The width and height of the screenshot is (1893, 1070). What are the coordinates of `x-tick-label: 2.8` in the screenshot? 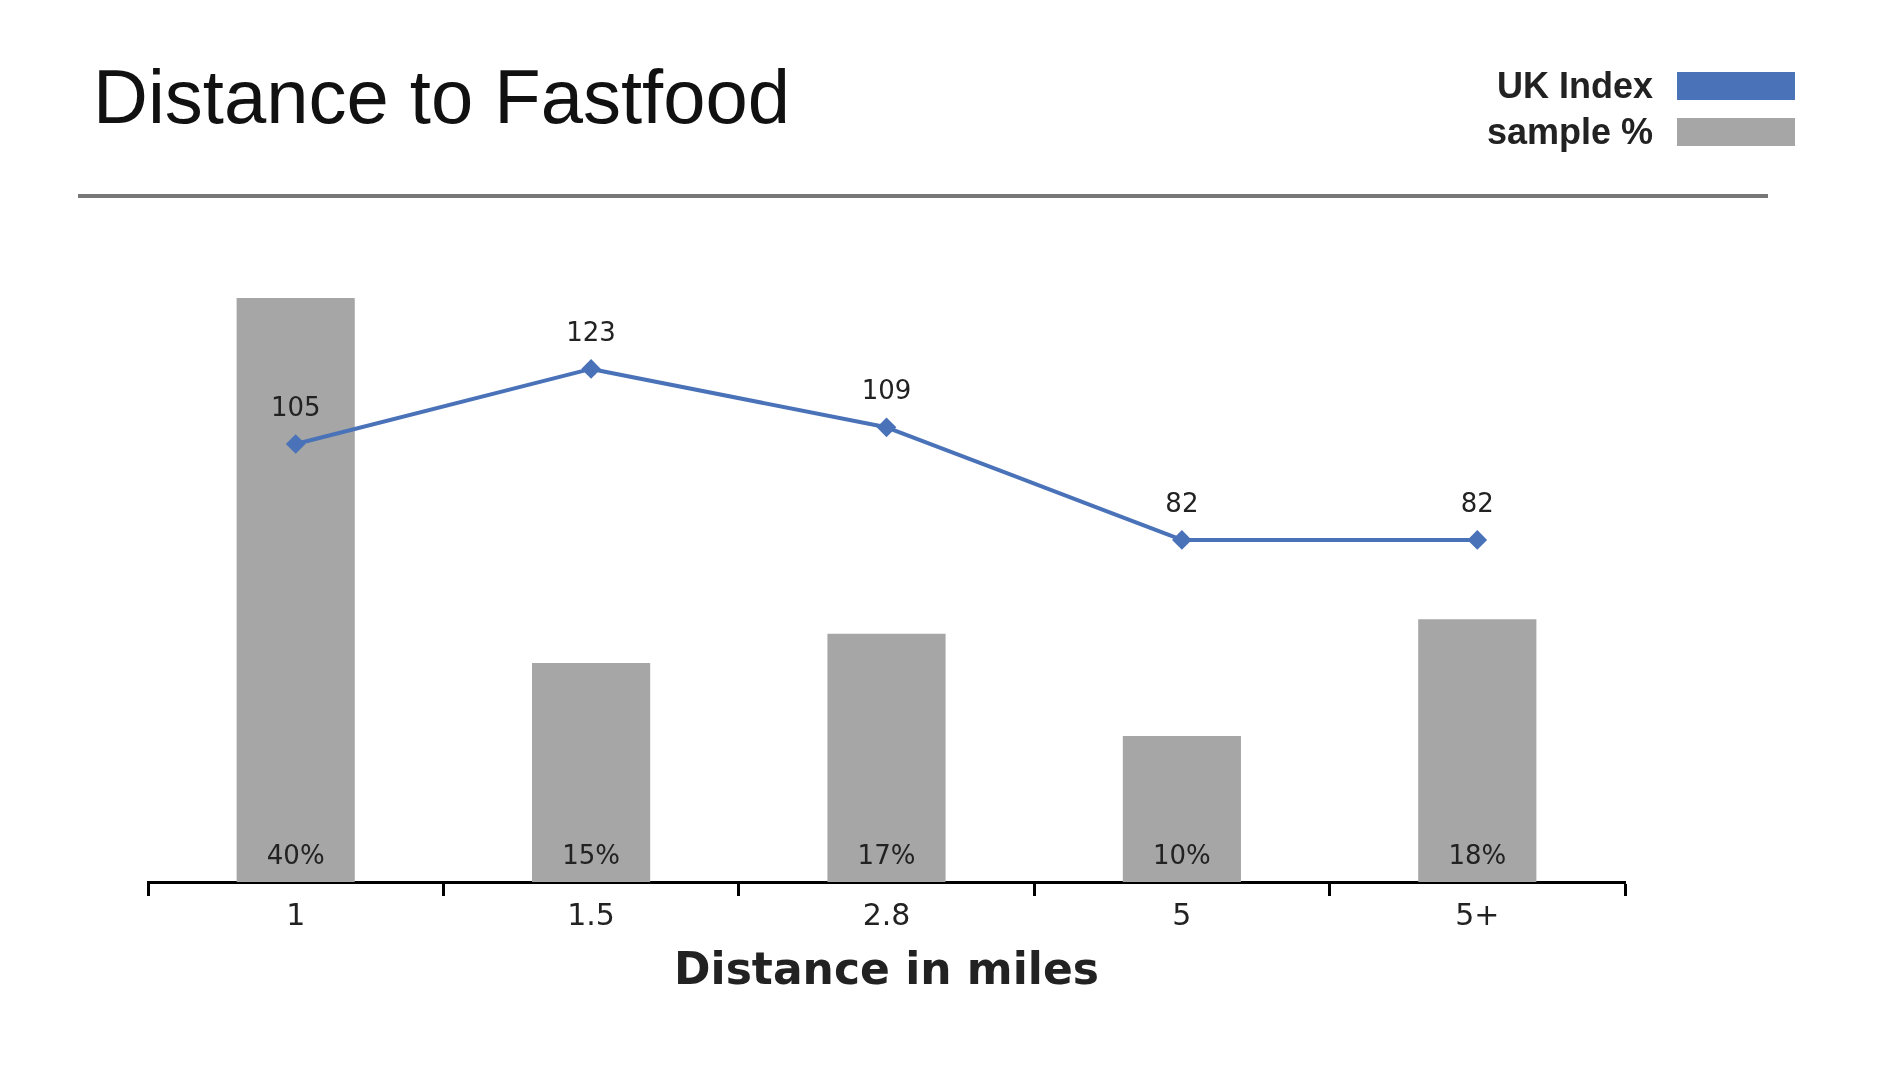 It's located at (886, 914).